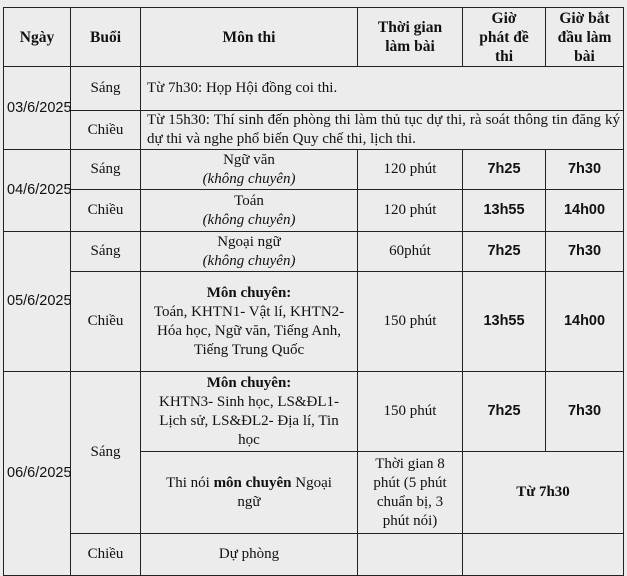 The image size is (627, 576). I want to click on subject-cell: Ngữ văn (không chuyên), so click(249, 169).